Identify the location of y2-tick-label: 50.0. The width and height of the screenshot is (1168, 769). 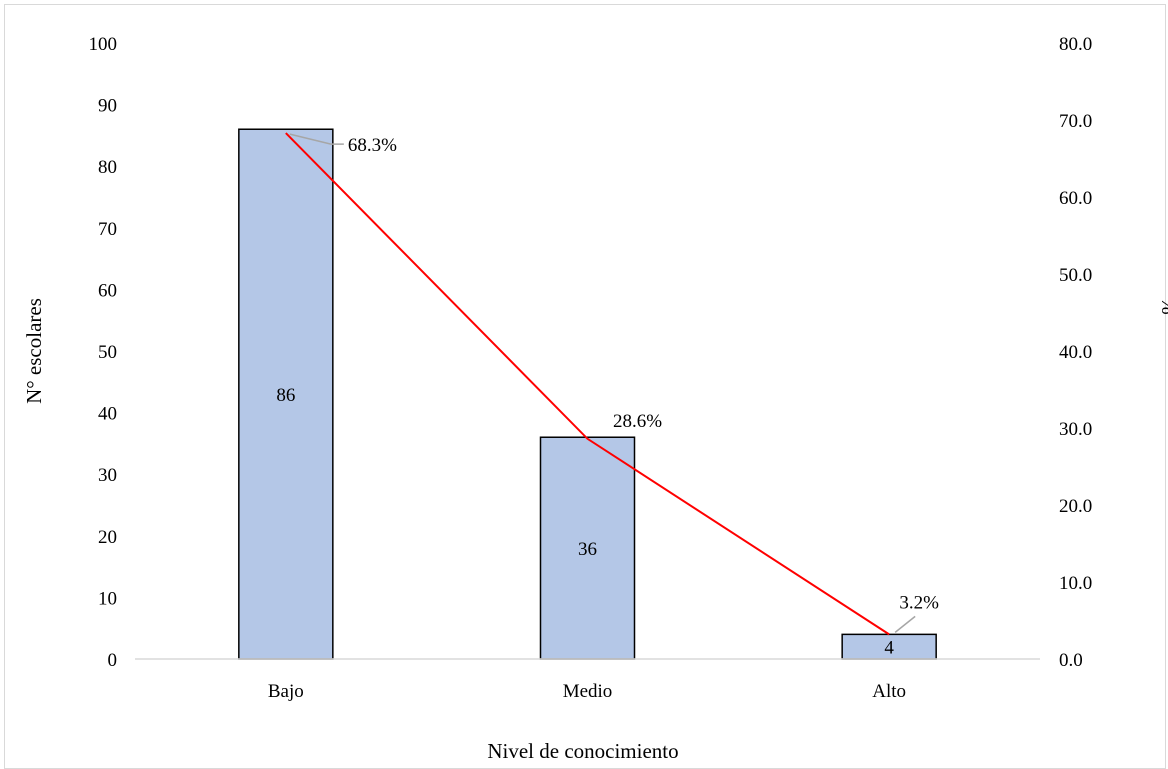
(1075, 275).